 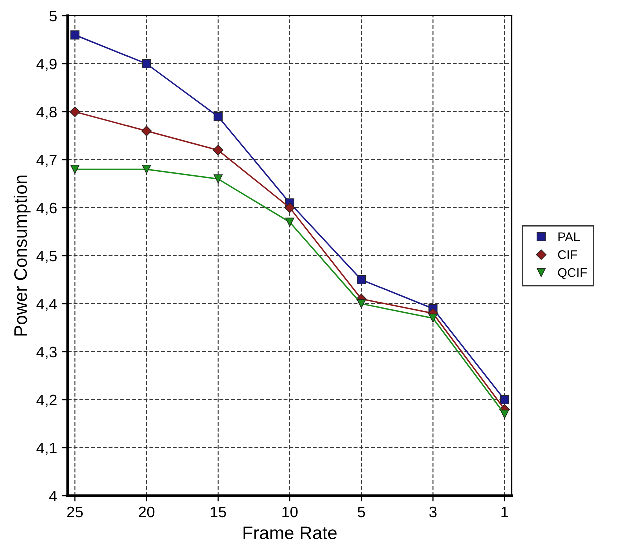 I want to click on y-tick-label: 4,5, so click(x=46, y=257).